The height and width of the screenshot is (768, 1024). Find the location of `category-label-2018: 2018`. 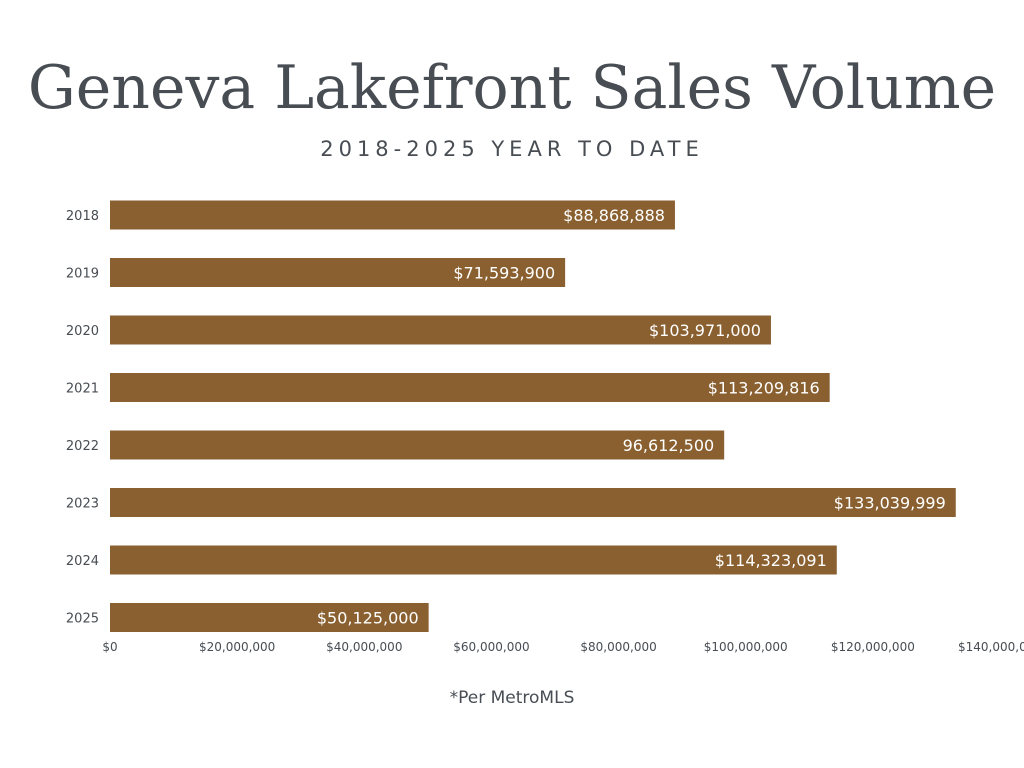

category-label-2018: 2018 is located at coordinates (82, 216).